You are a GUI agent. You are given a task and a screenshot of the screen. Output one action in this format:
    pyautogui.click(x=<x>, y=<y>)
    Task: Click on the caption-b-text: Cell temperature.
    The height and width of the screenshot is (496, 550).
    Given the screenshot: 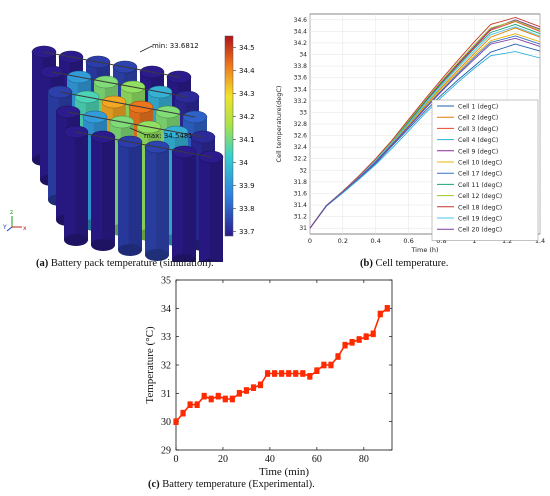 What is the action you would take?
    pyautogui.click(x=412, y=263)
    